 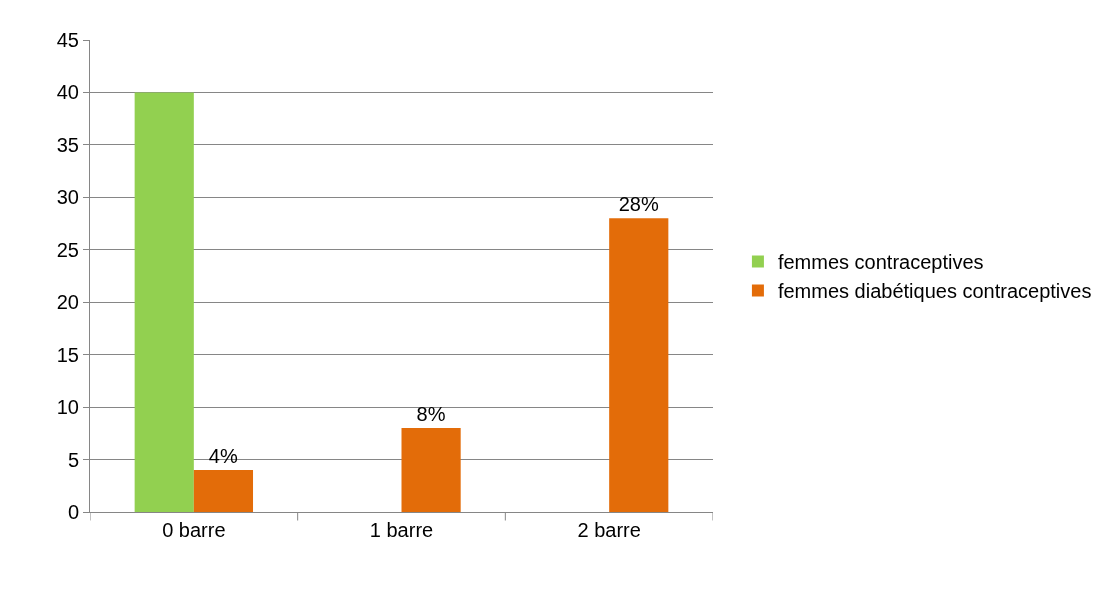 What do you see at coordinates (401, 530) in the screenshot?
I see `x-tick-label: 1 barre` at bounding box center [401, 530].